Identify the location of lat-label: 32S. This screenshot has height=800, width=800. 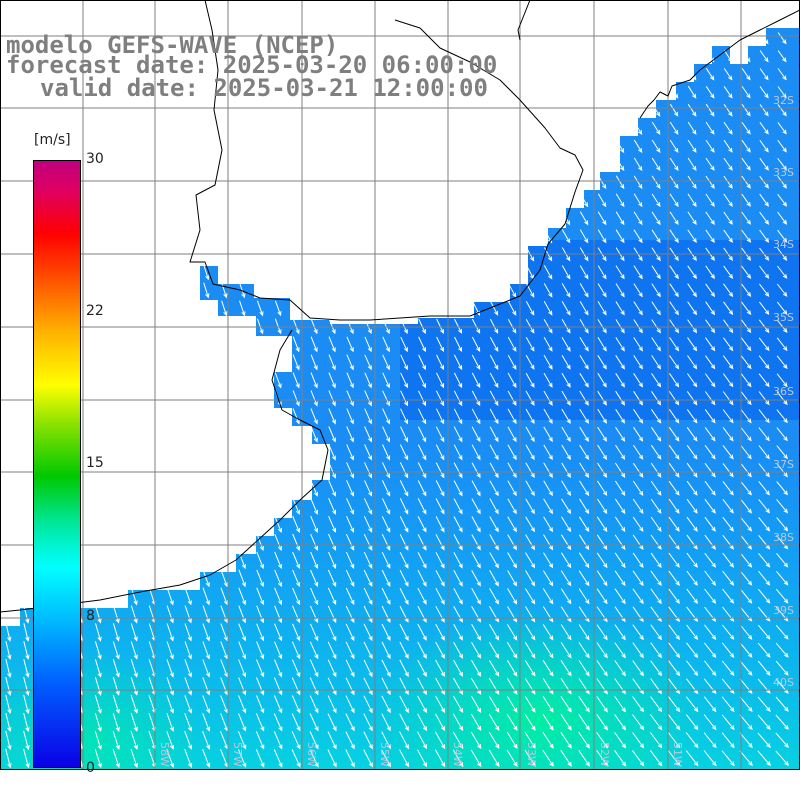
(783, 100).